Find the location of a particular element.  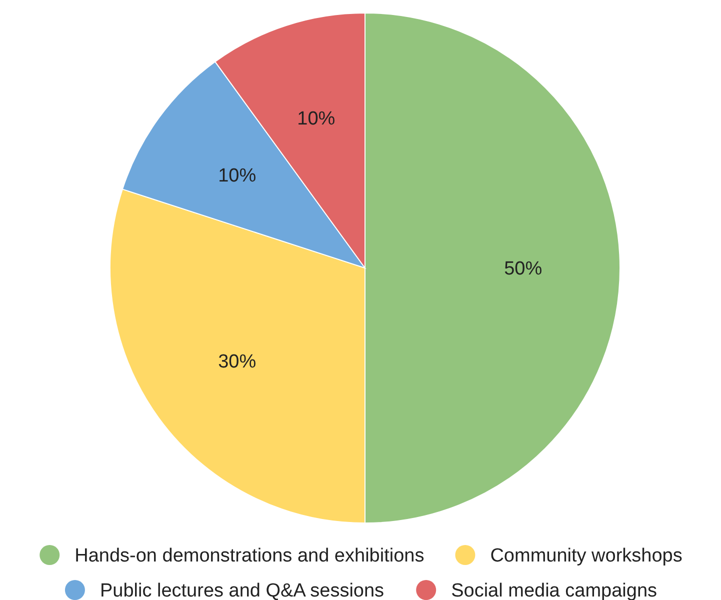

legend-label: Public lectures and Q&A sessions is located at coordinates (242, 590).